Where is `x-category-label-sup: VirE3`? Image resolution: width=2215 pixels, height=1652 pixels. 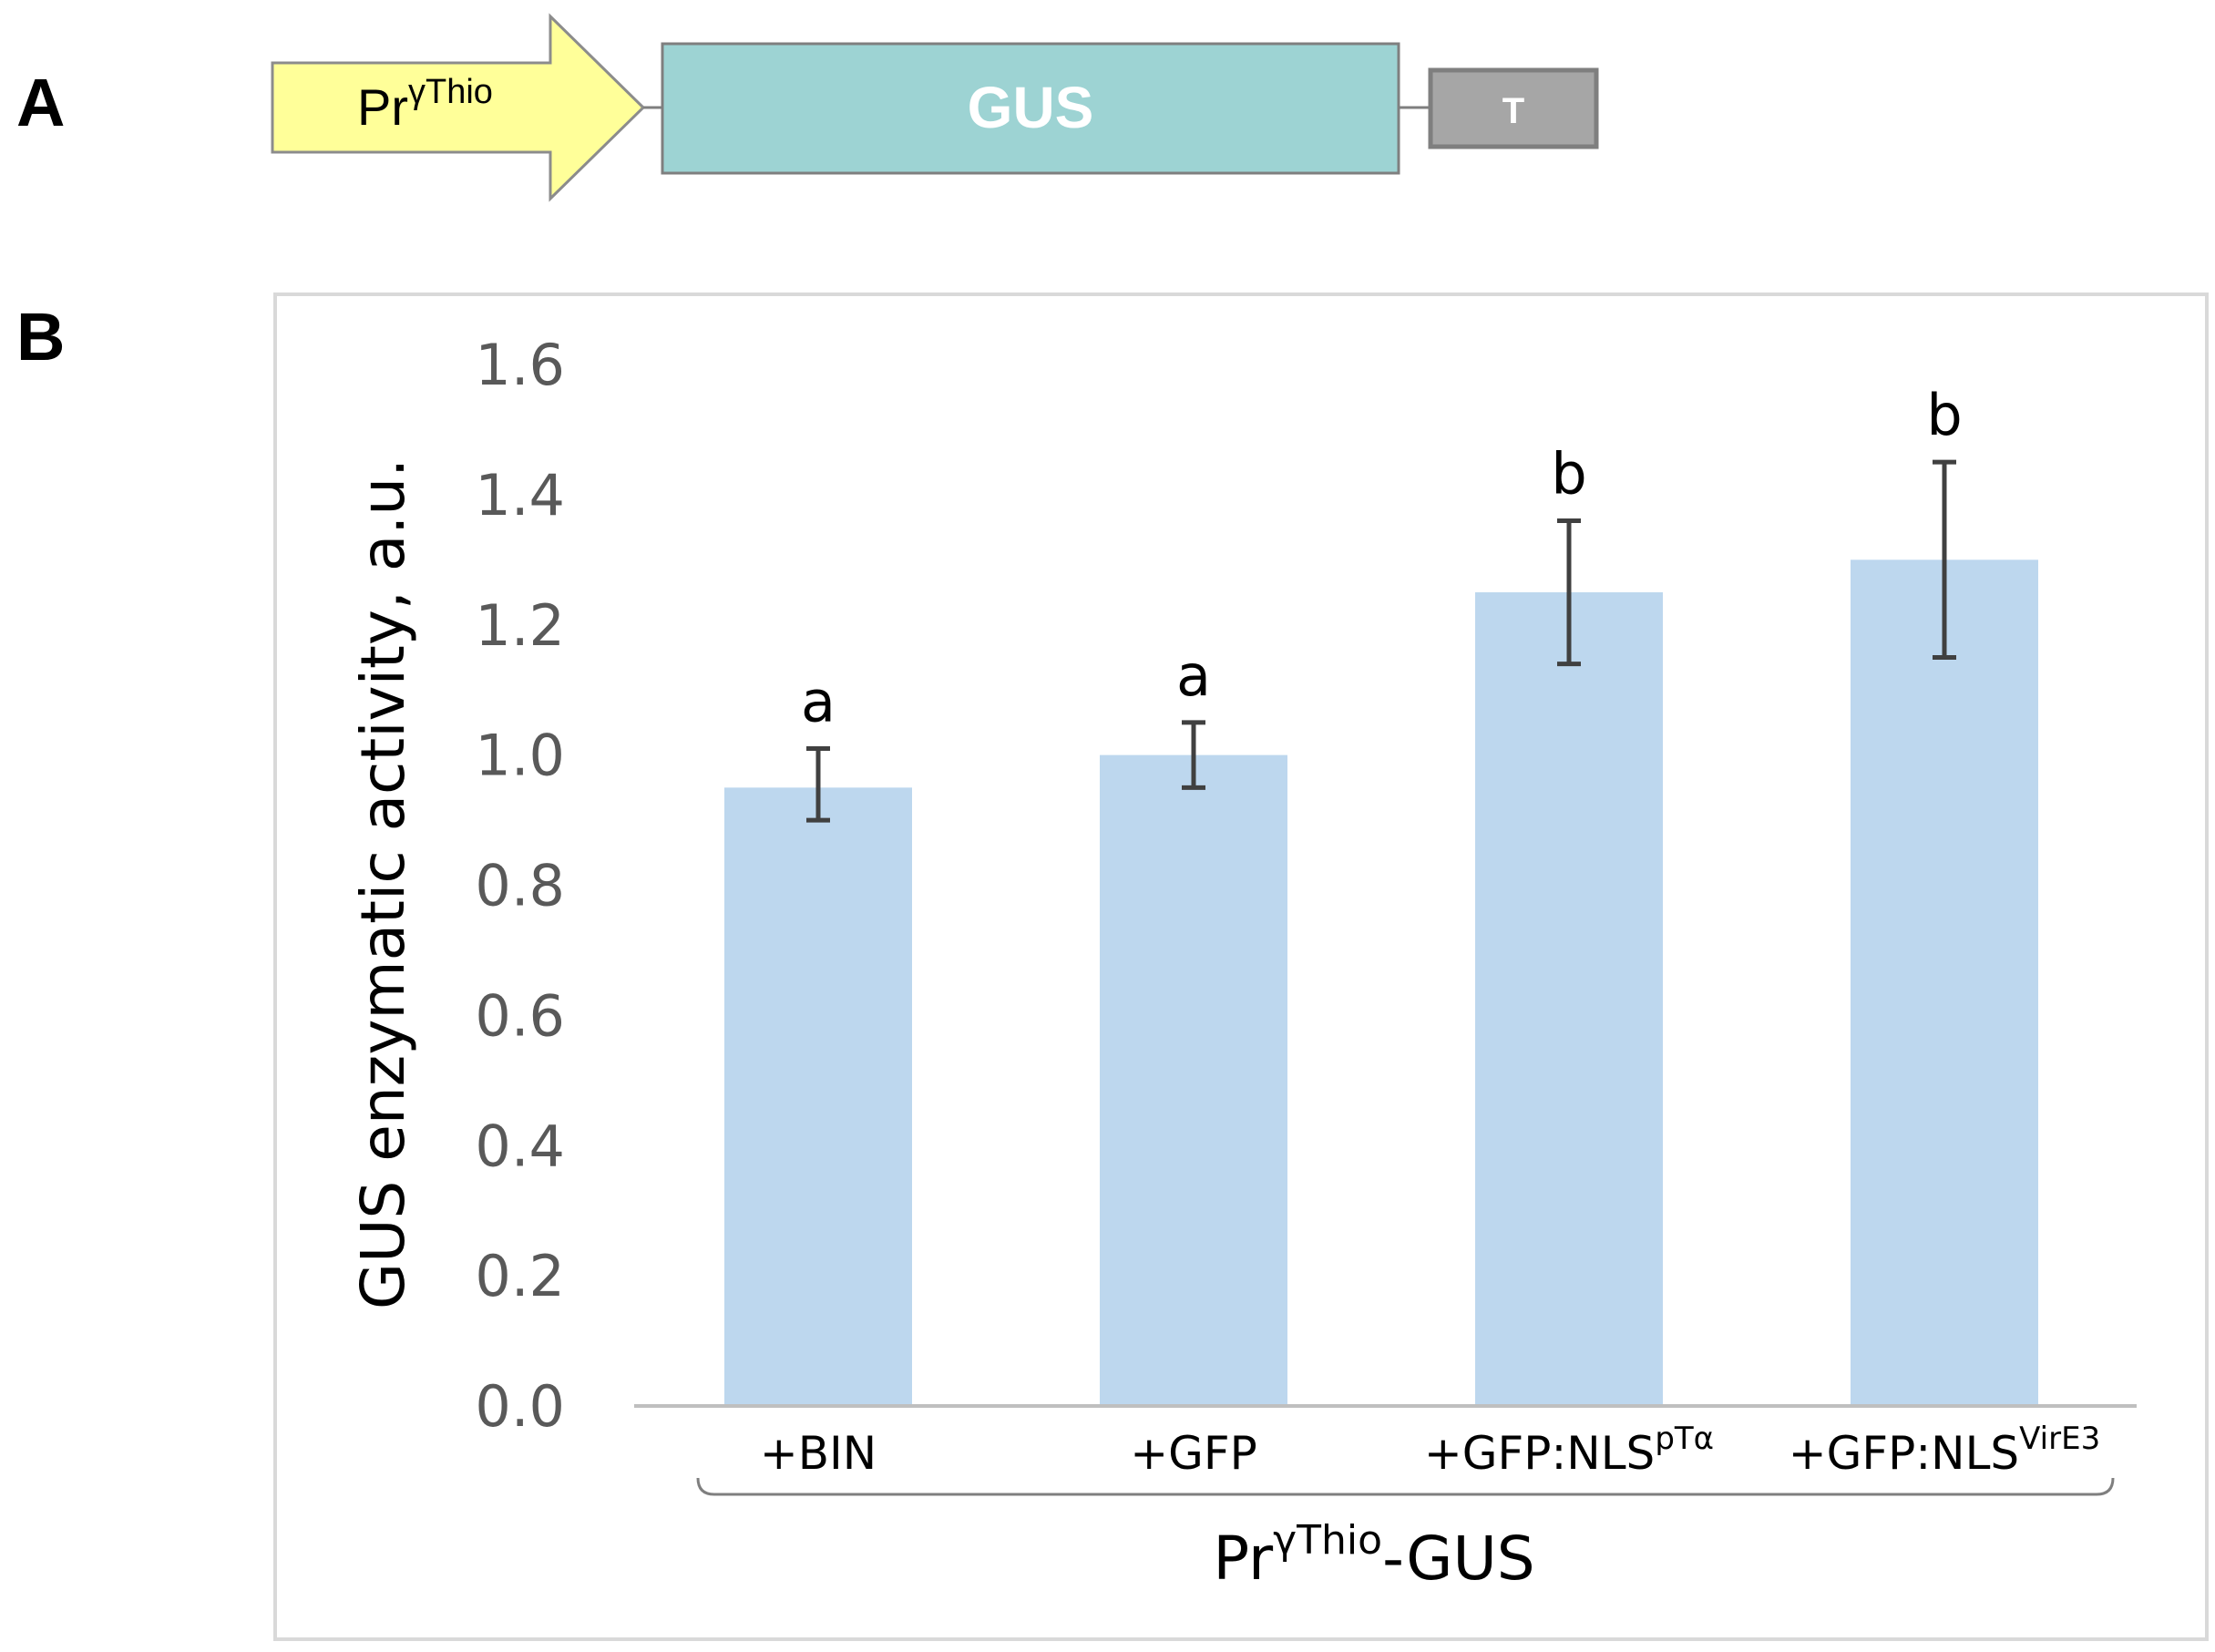 x-category-label-sup: VirE3 is located at coordinates (2059, 1439).